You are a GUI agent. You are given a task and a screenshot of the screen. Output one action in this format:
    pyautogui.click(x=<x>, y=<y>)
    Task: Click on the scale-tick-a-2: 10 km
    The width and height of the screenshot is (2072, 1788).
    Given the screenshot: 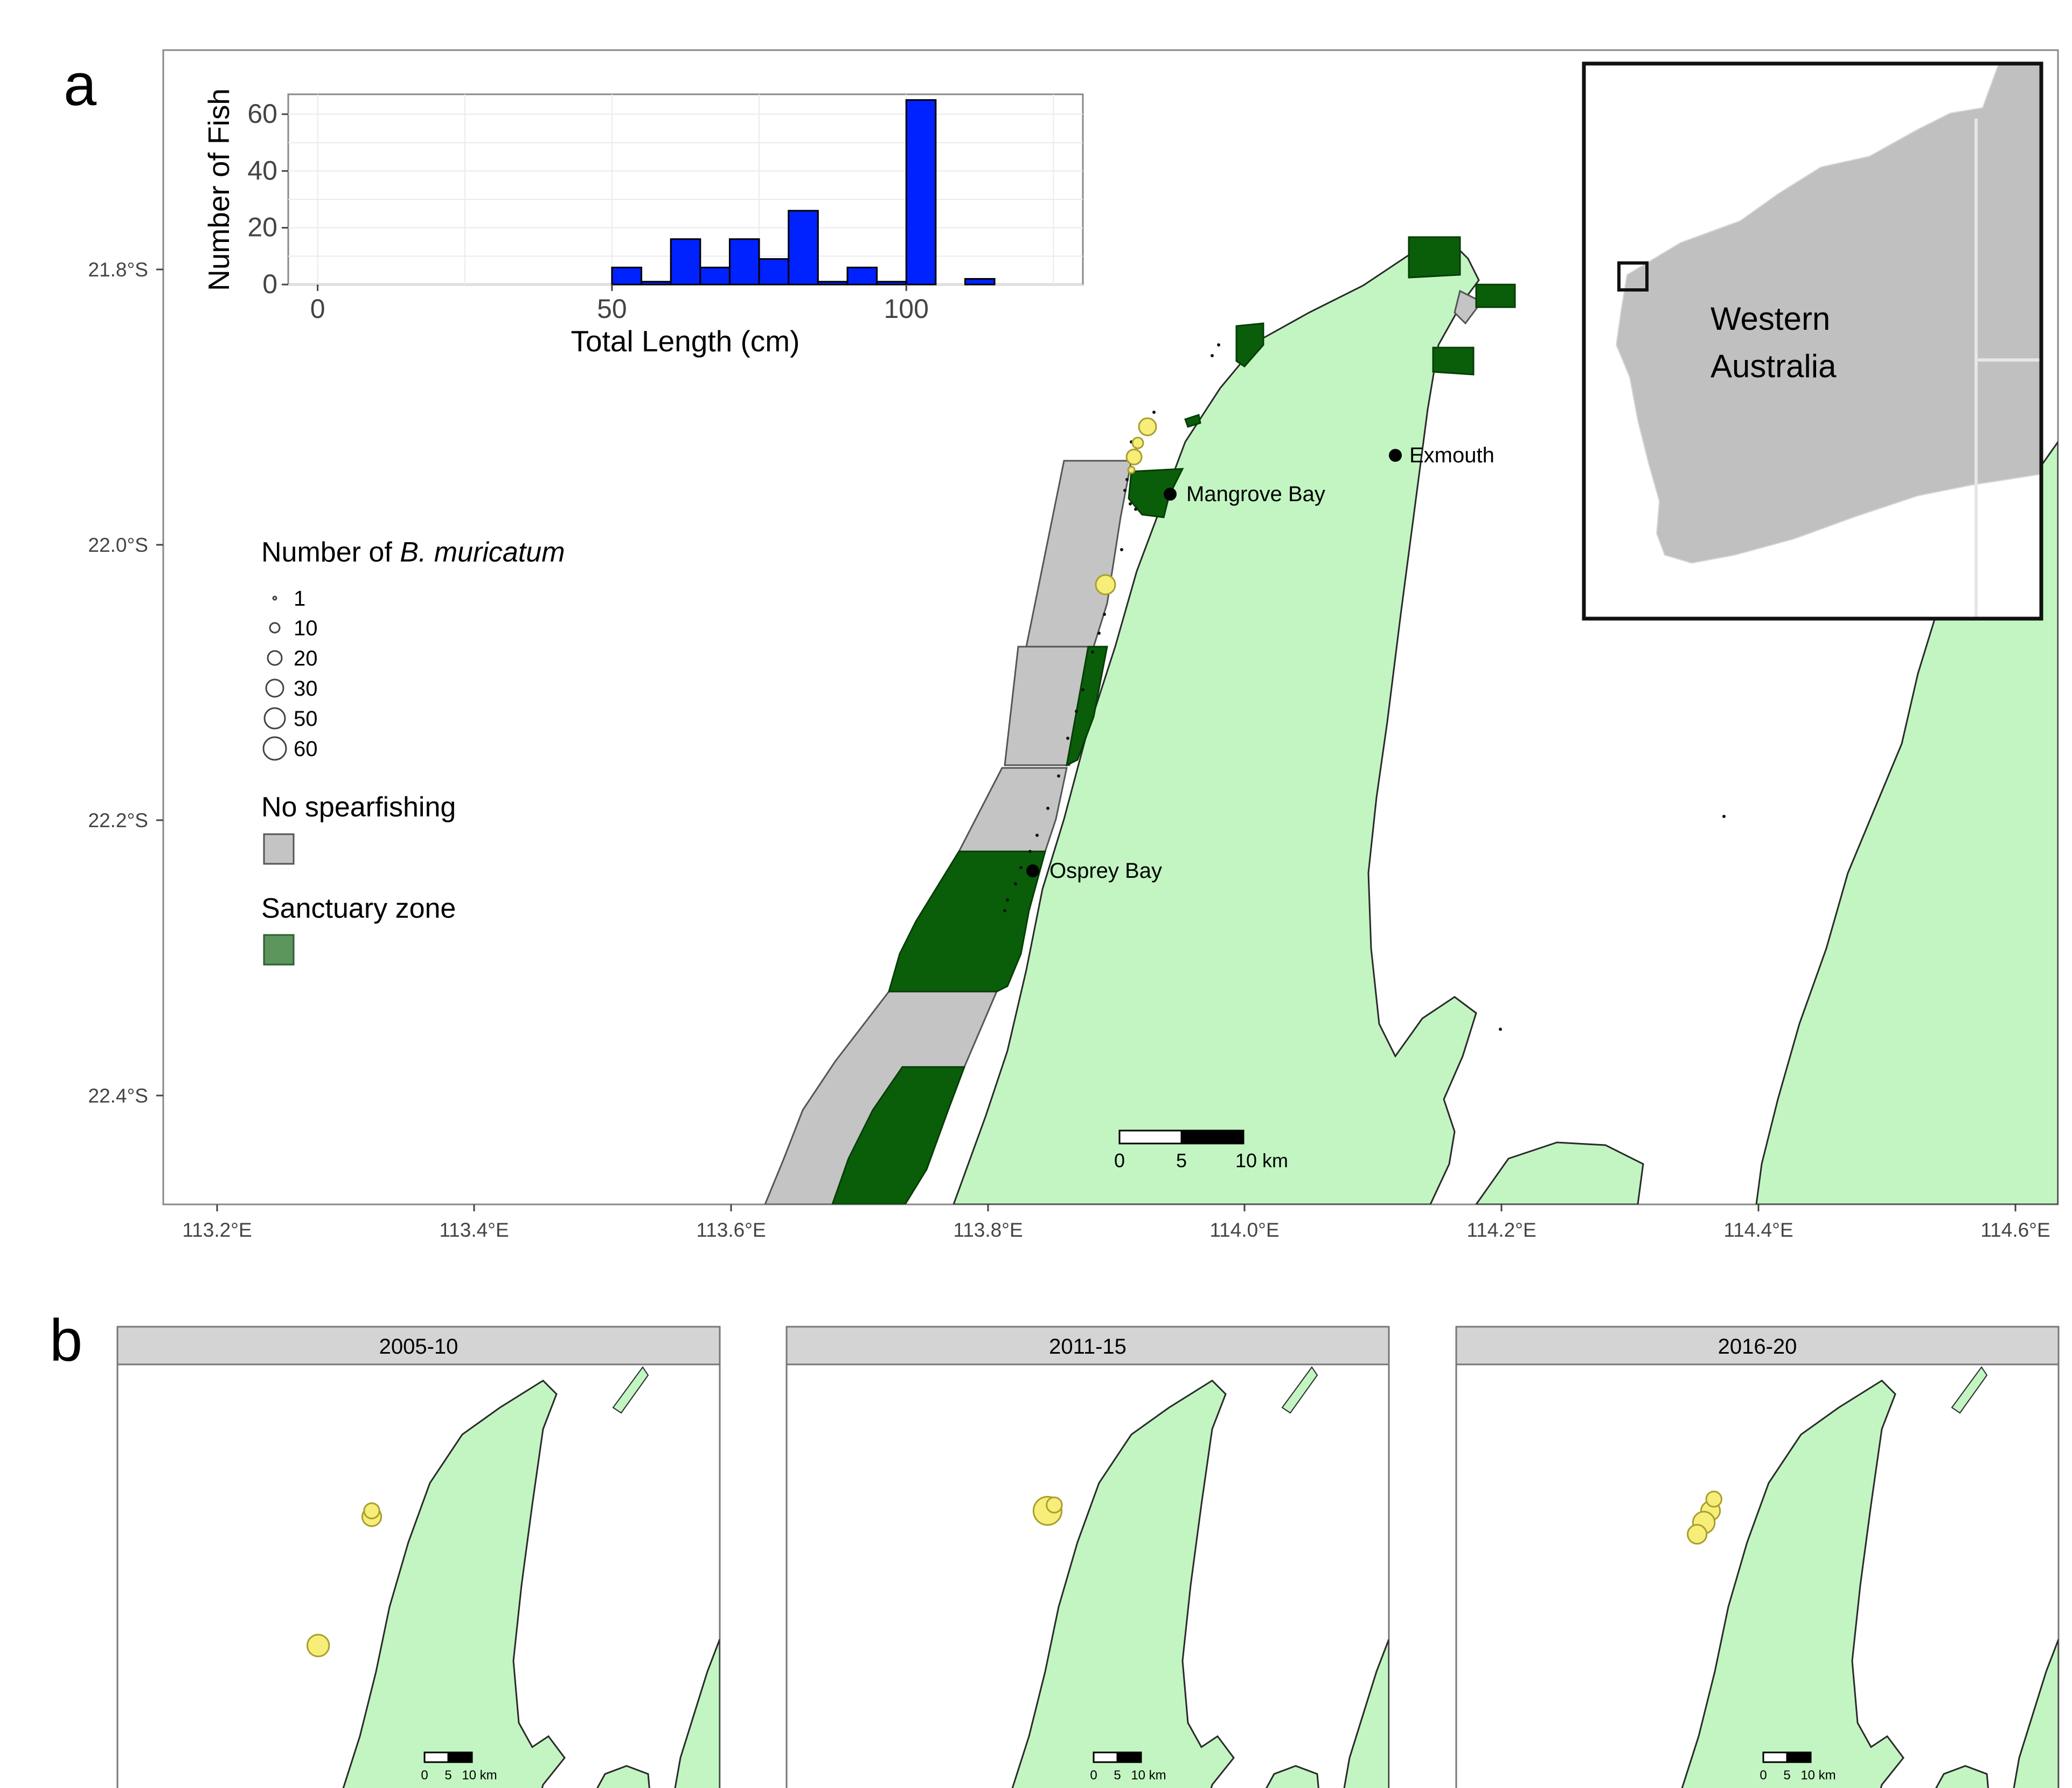 What is the action you would take?
    pyautogui.click(x=1261, y=1160)
    